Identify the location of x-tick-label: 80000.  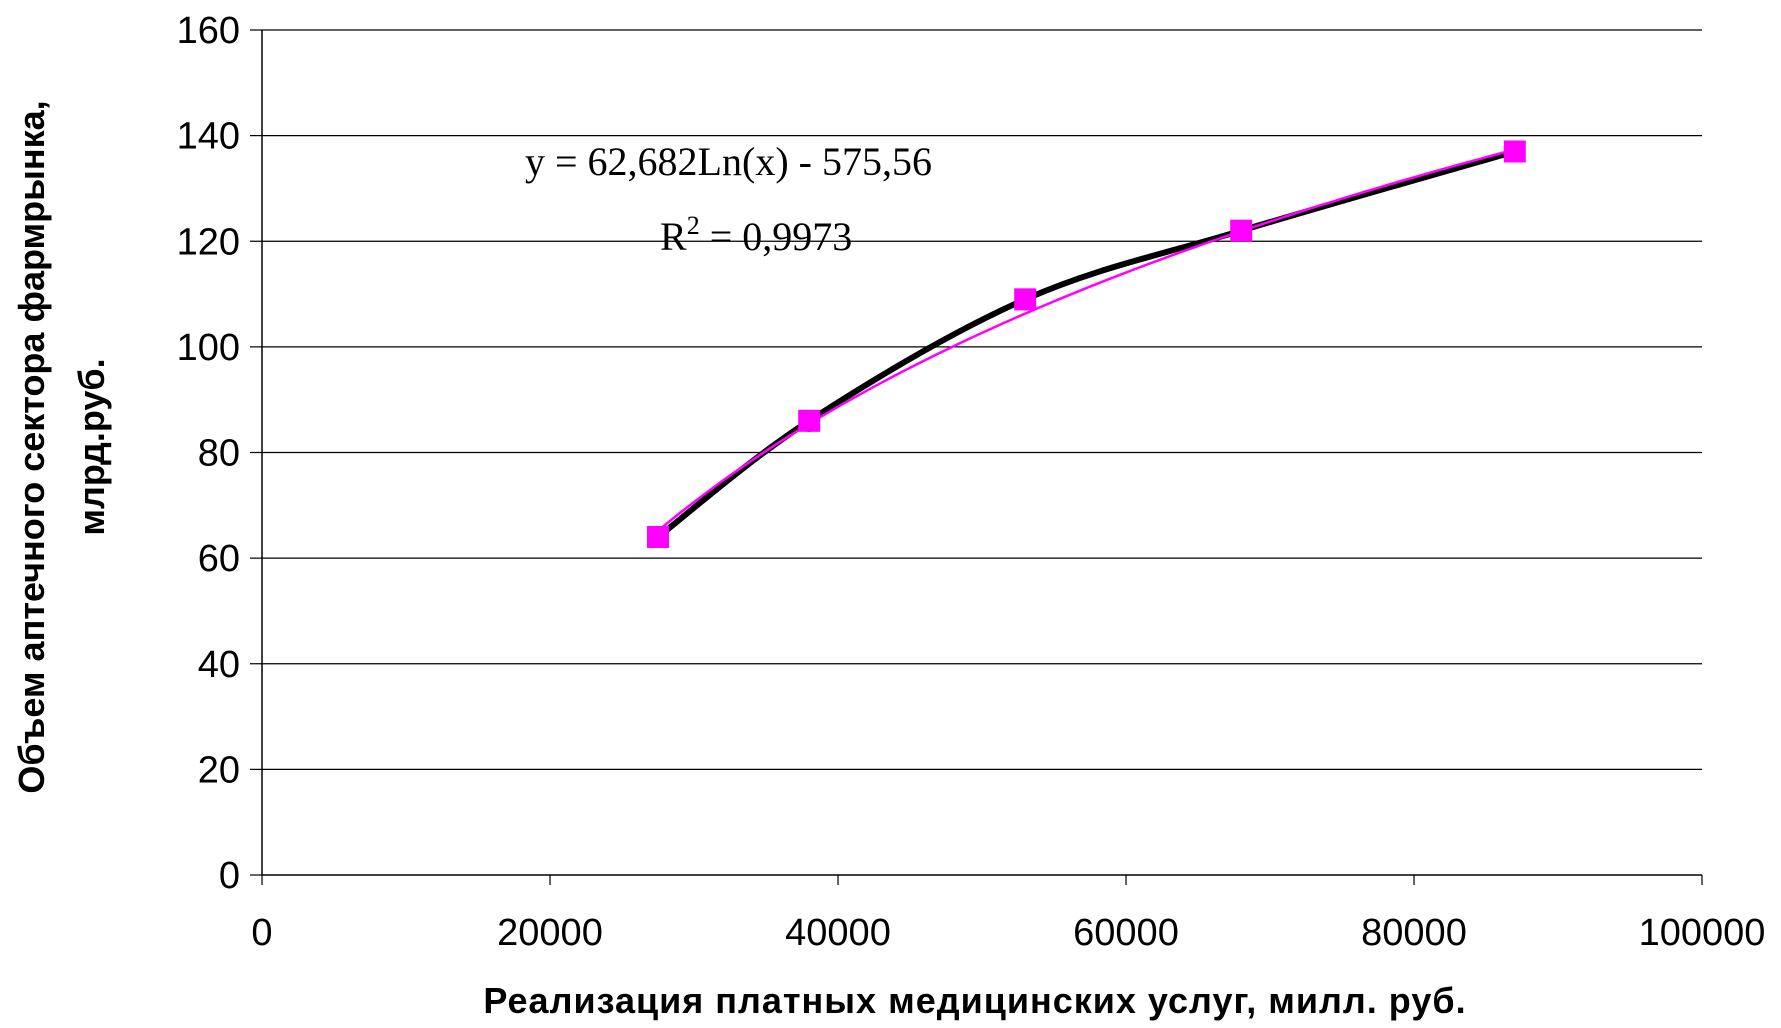
(1414, 933).